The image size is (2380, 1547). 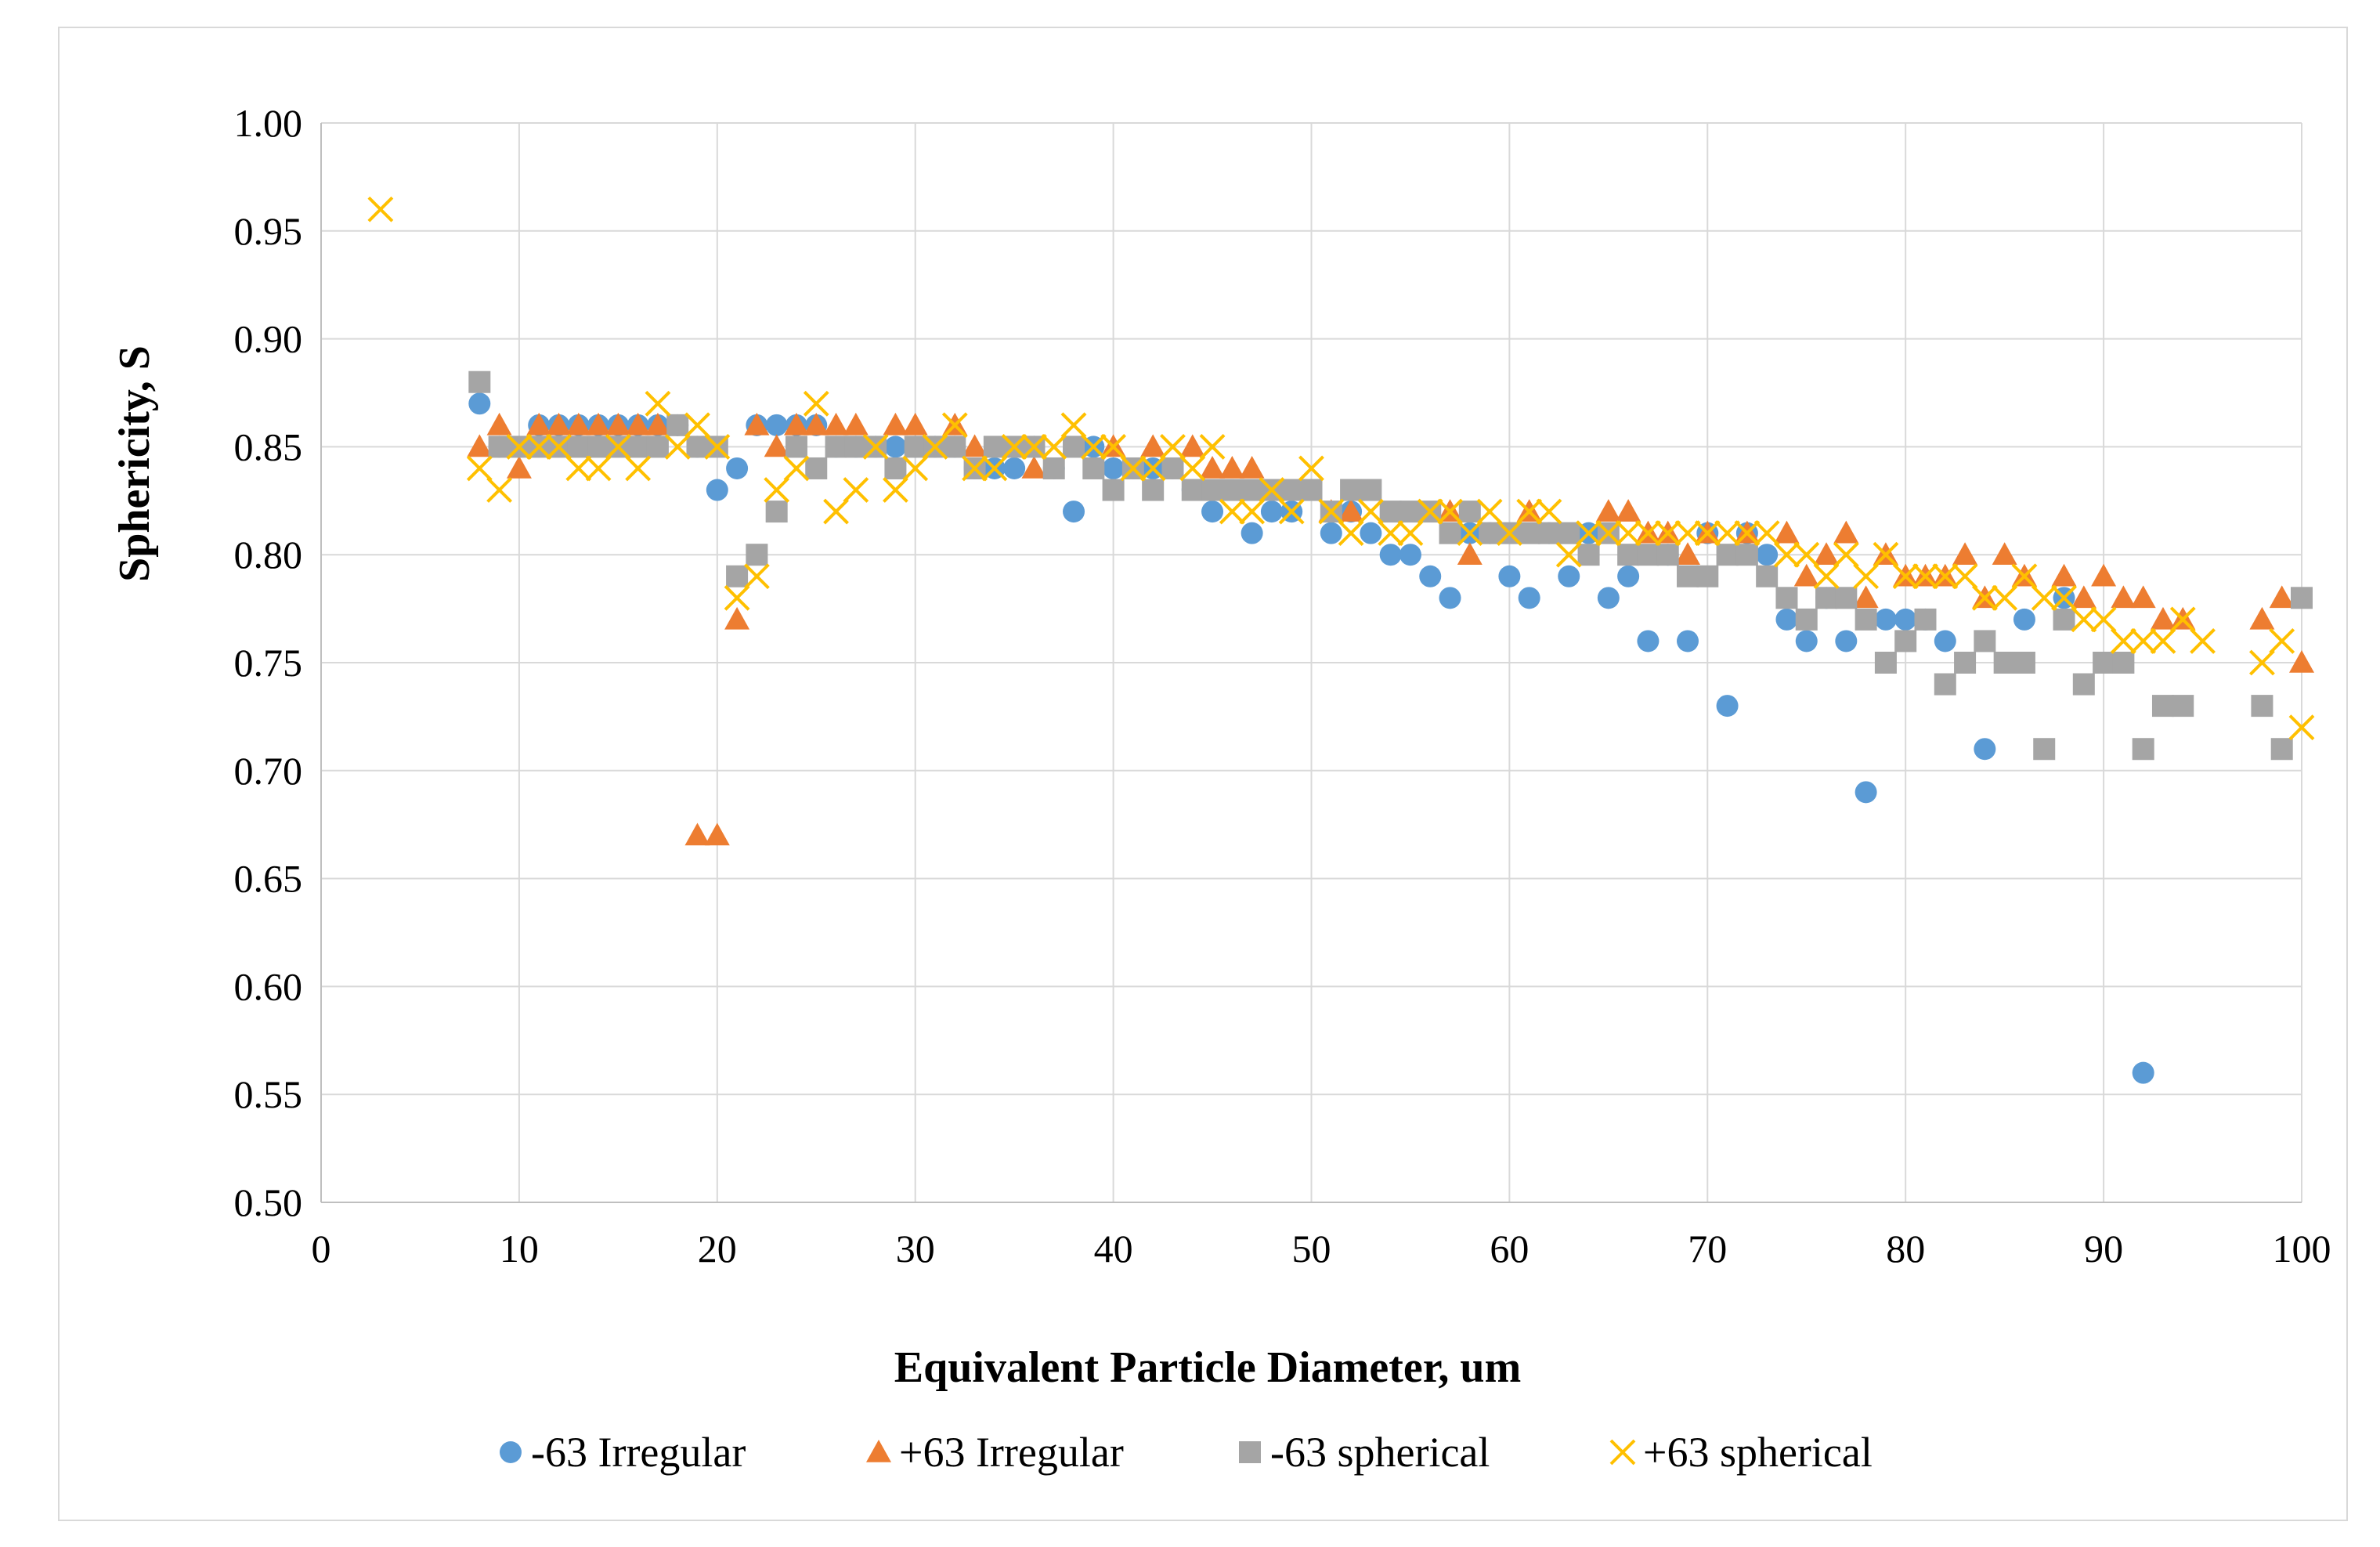 What do you see at coordinates (1622, 1452) in the screenshot?
I see `legend-marker` at bounding box center [1622, 1452].